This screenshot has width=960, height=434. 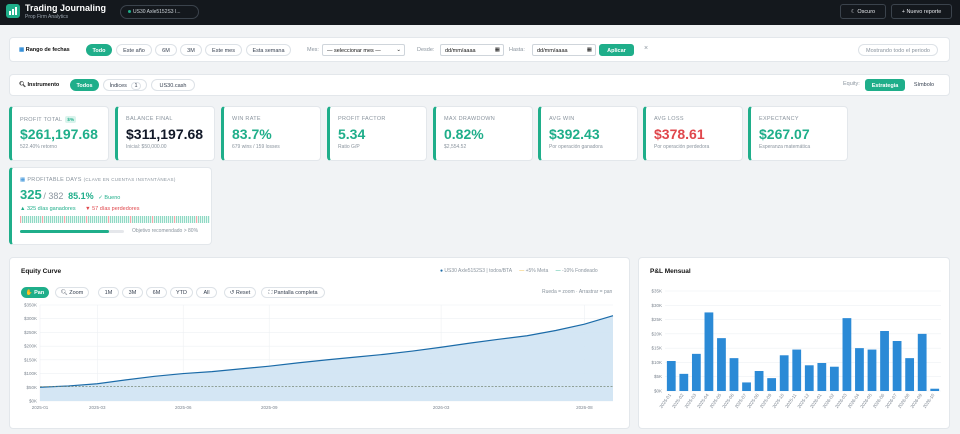 What do you see at coordinates (785, 147) in the screenshot?
I see `kpi-sub: Esperanza matemática` at bounding box center [785, 147].